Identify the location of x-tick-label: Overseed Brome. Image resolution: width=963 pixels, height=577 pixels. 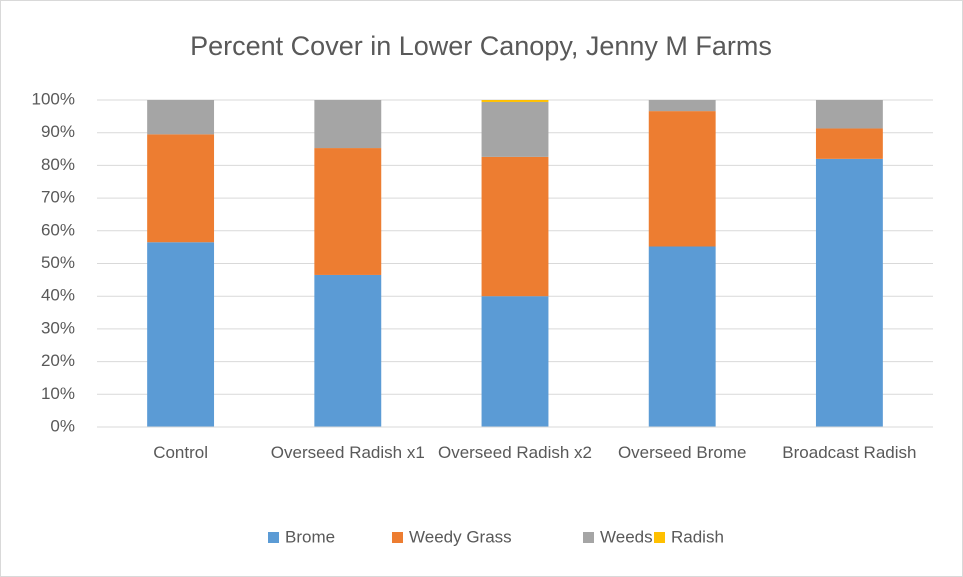
(682, 452).